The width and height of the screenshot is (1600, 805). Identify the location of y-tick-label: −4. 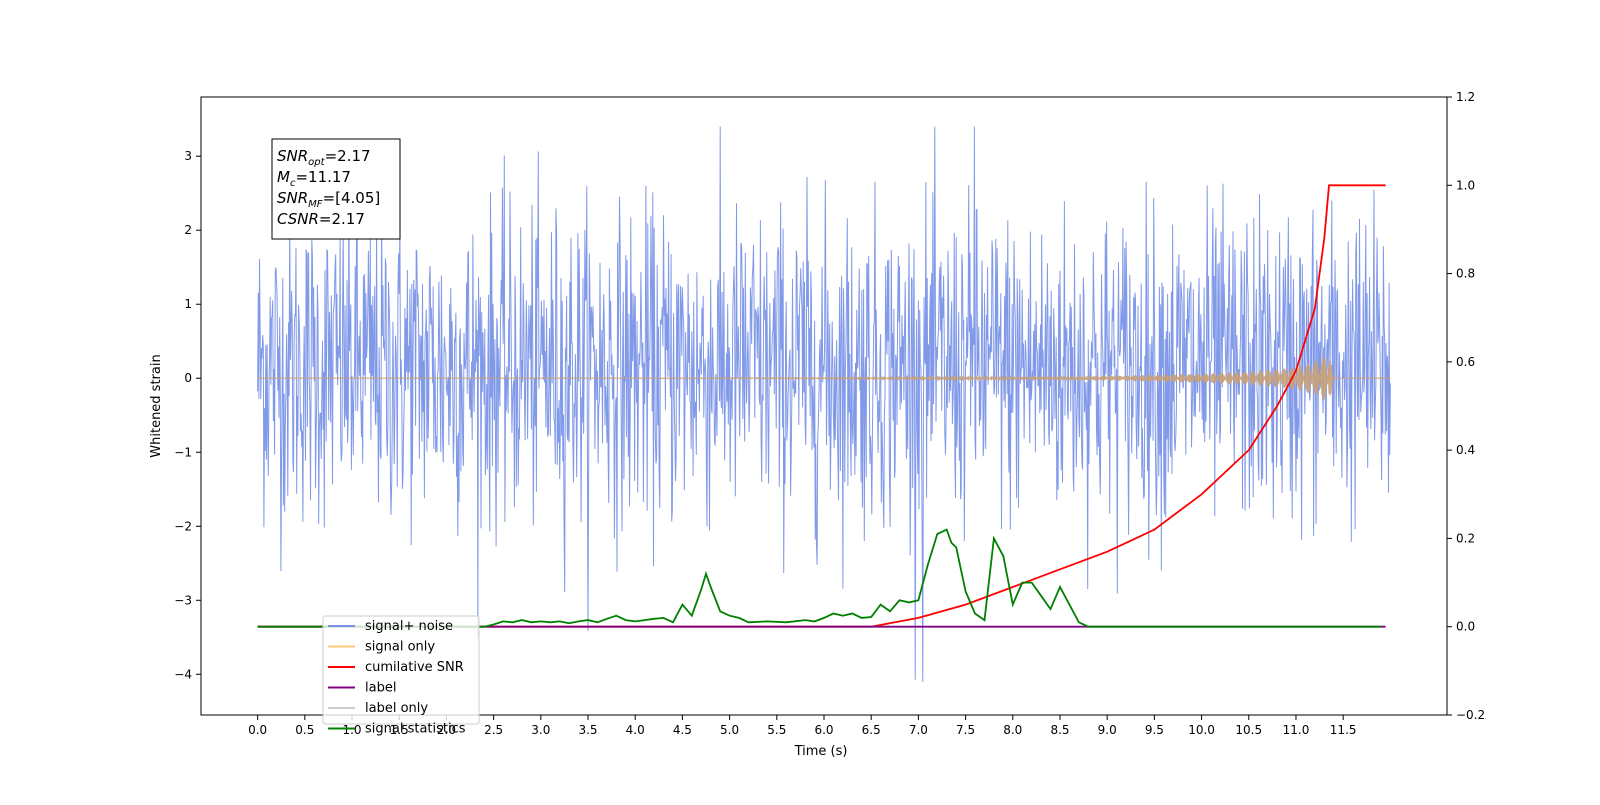
(183, 674).